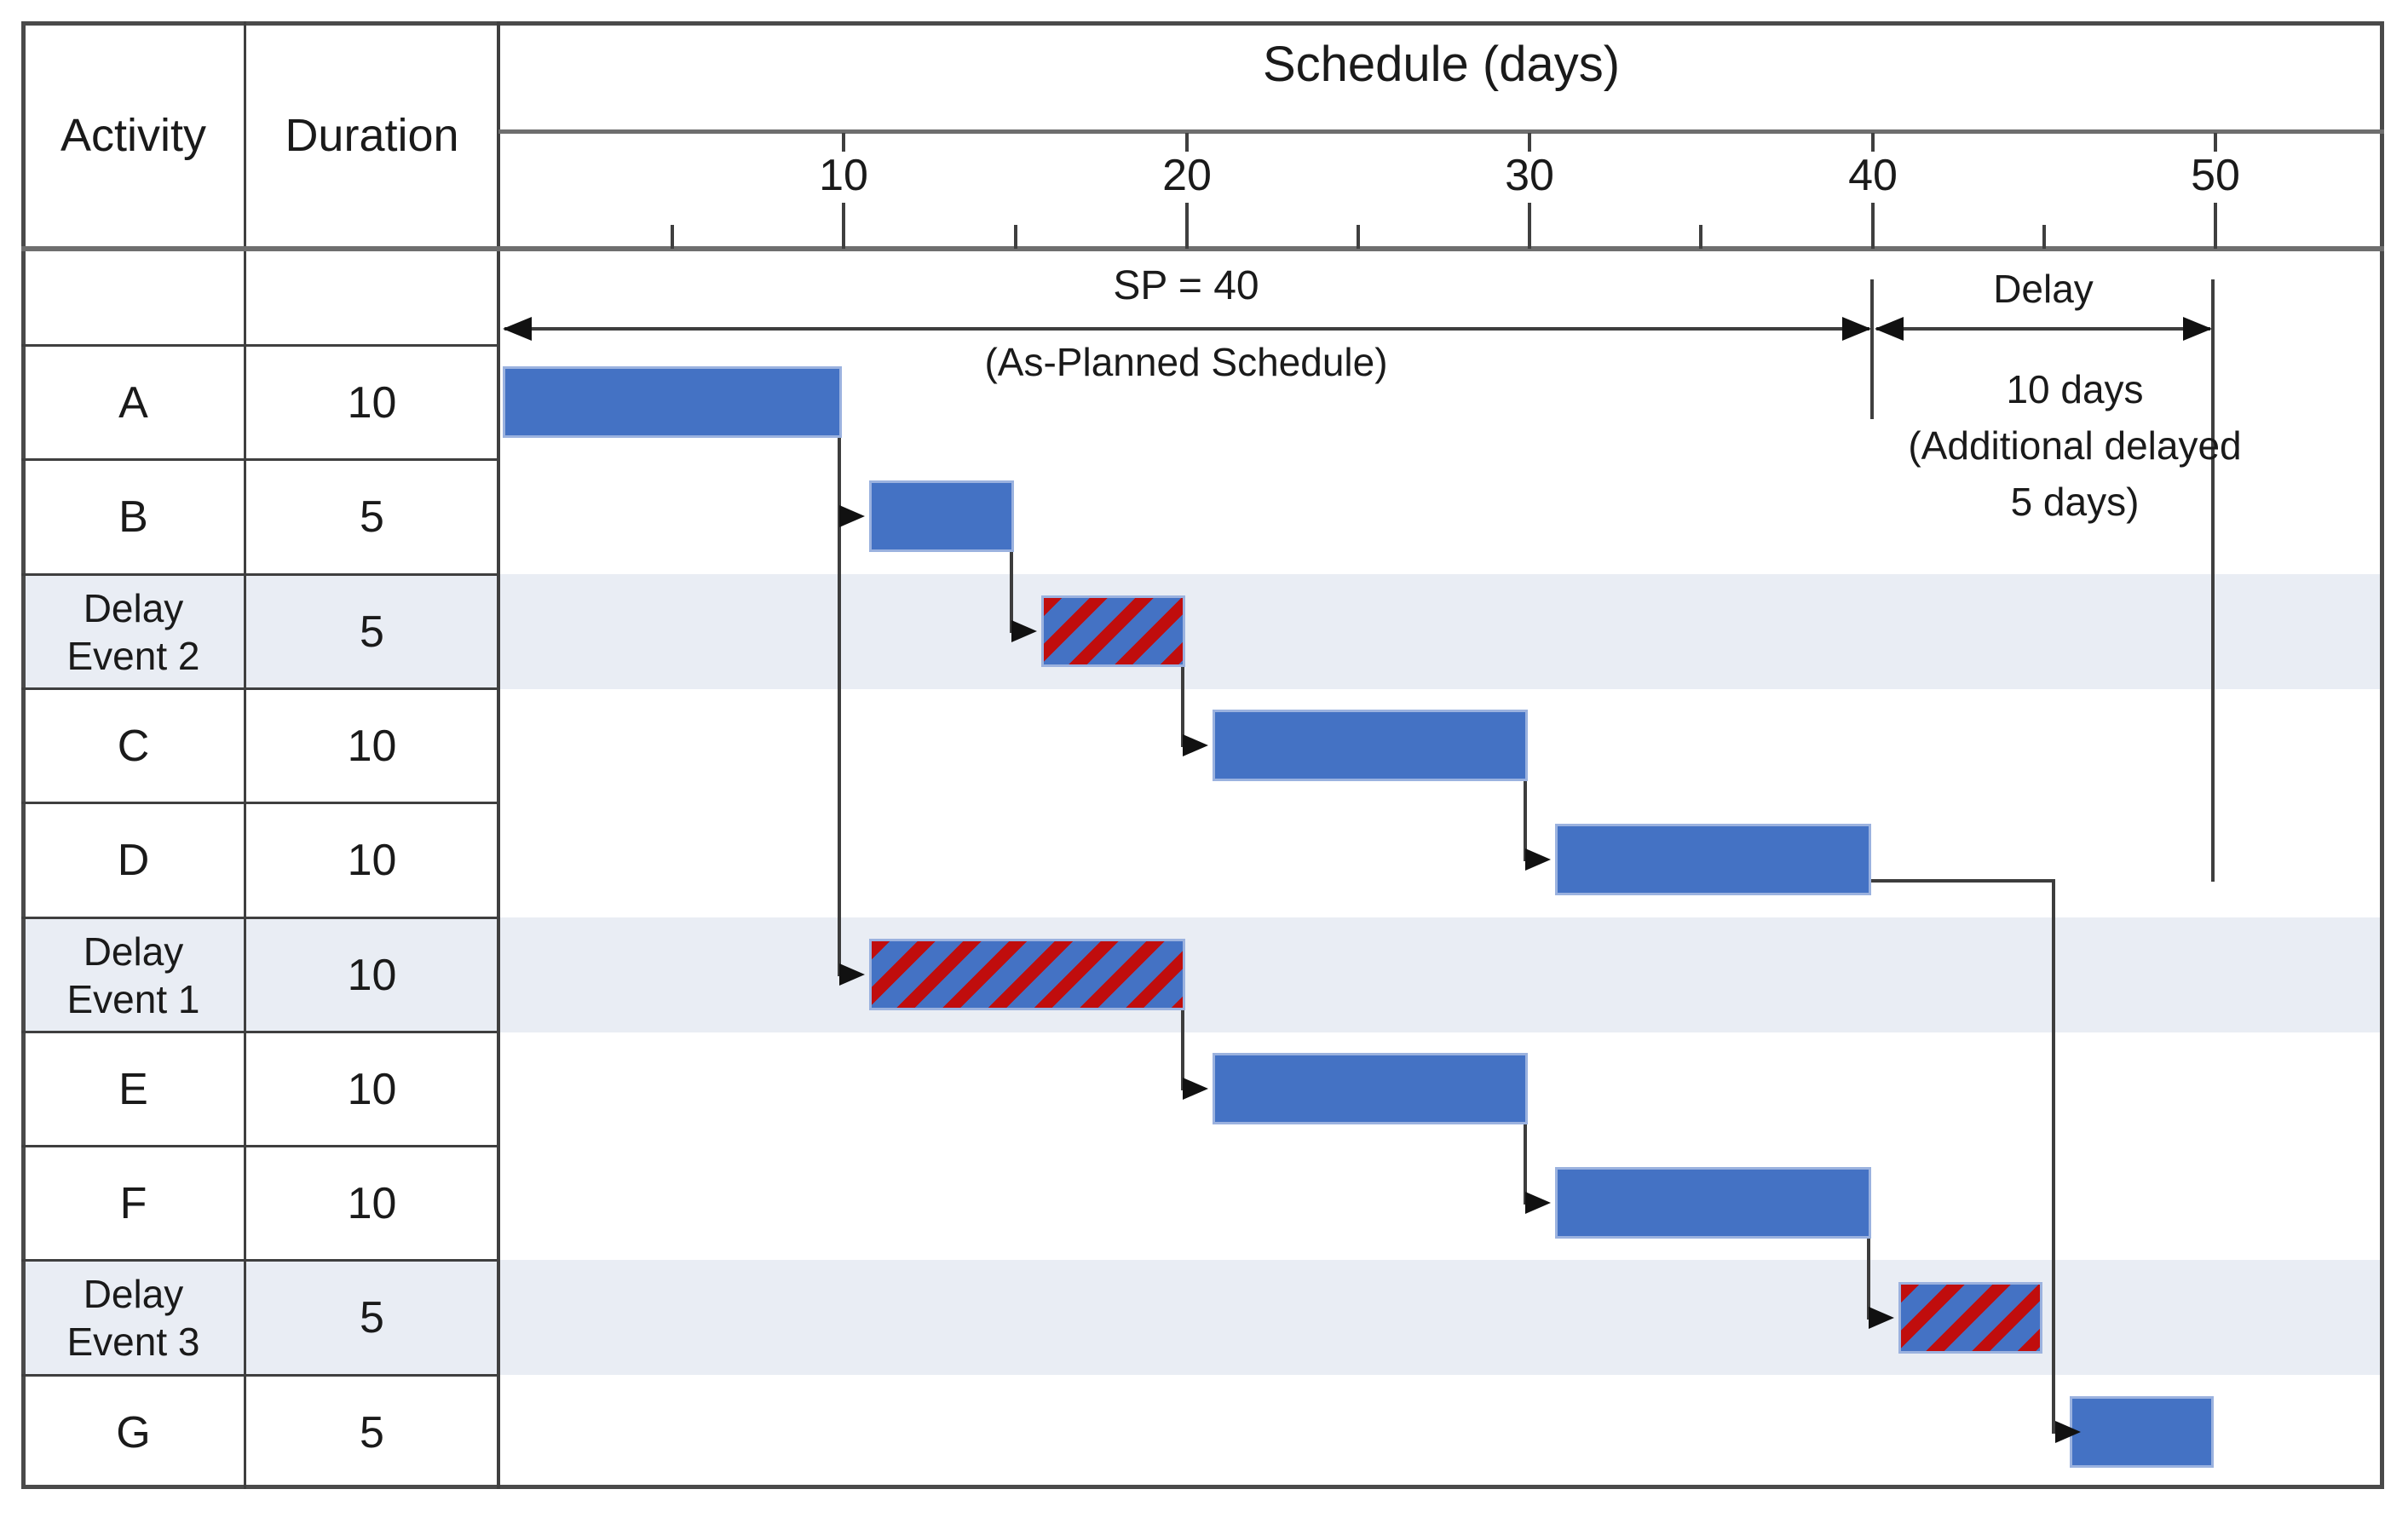 Image resolution: width=2408 pixels, height=1518 pixels. Describe the element at coordinates (498, 755) in the screenshot. I see `column-divider-duration-gantt` at that location.